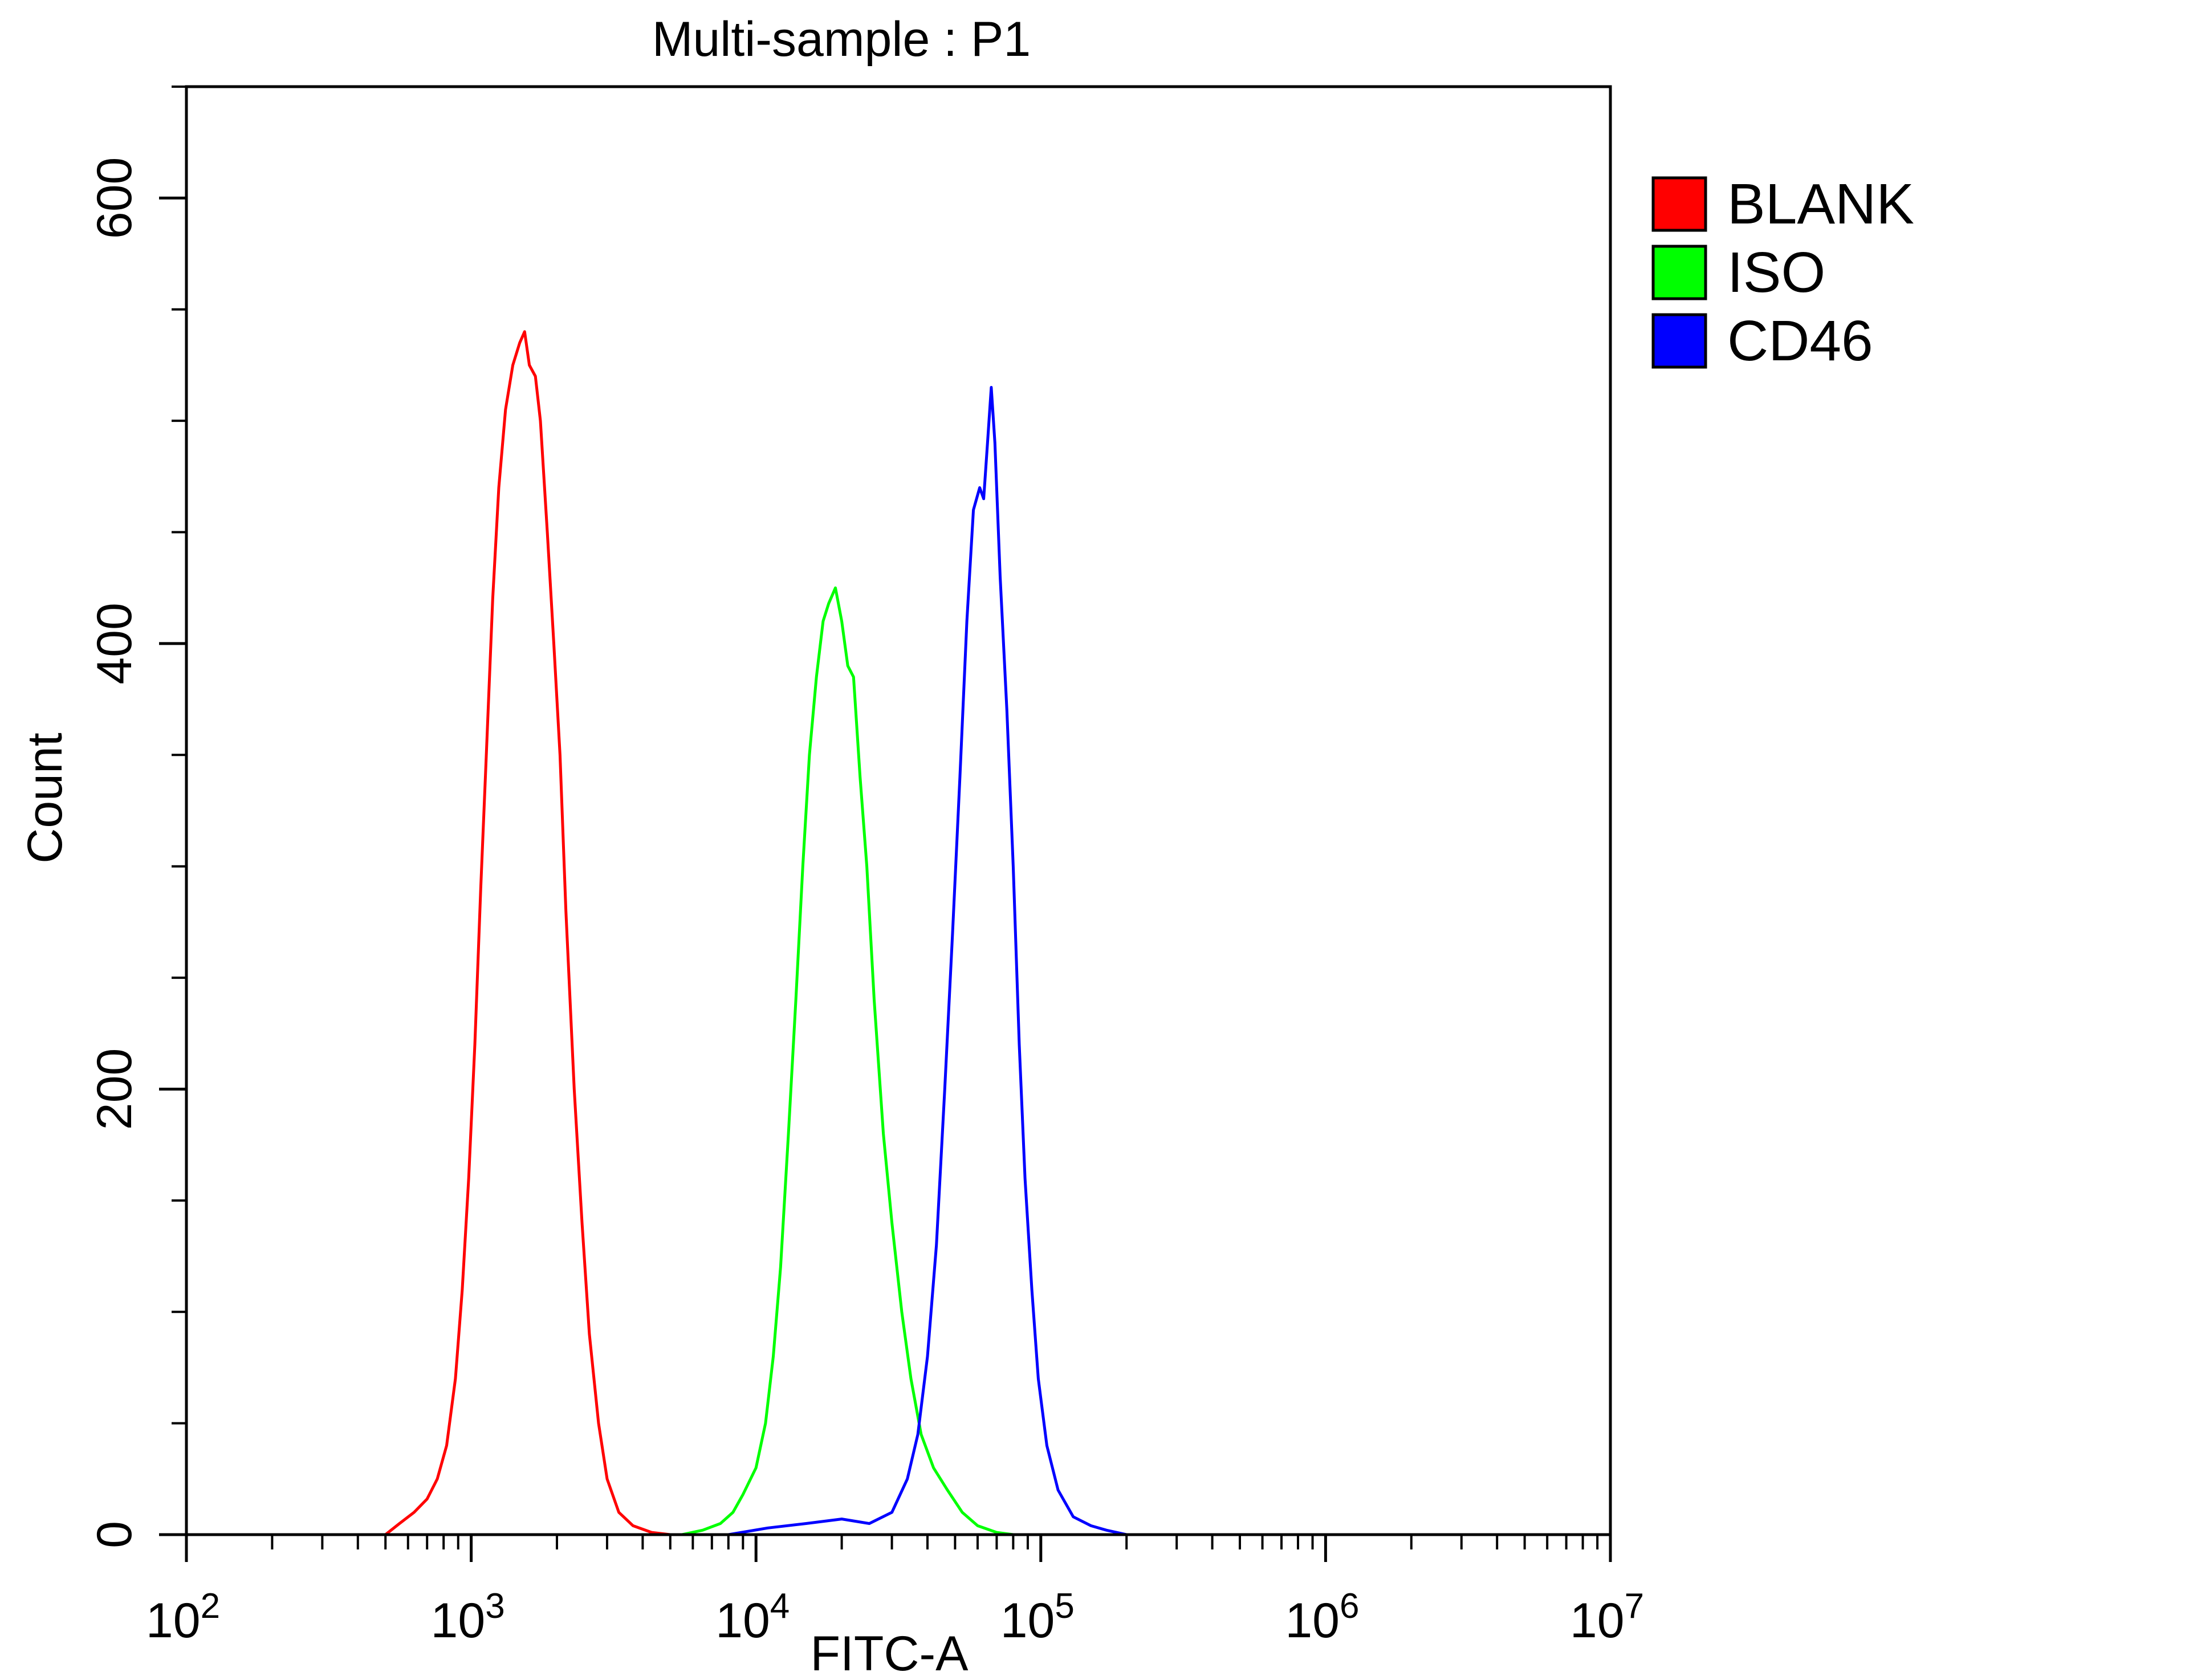  I want to click on legend-label-cd46: CD46, so click(1800, 341).